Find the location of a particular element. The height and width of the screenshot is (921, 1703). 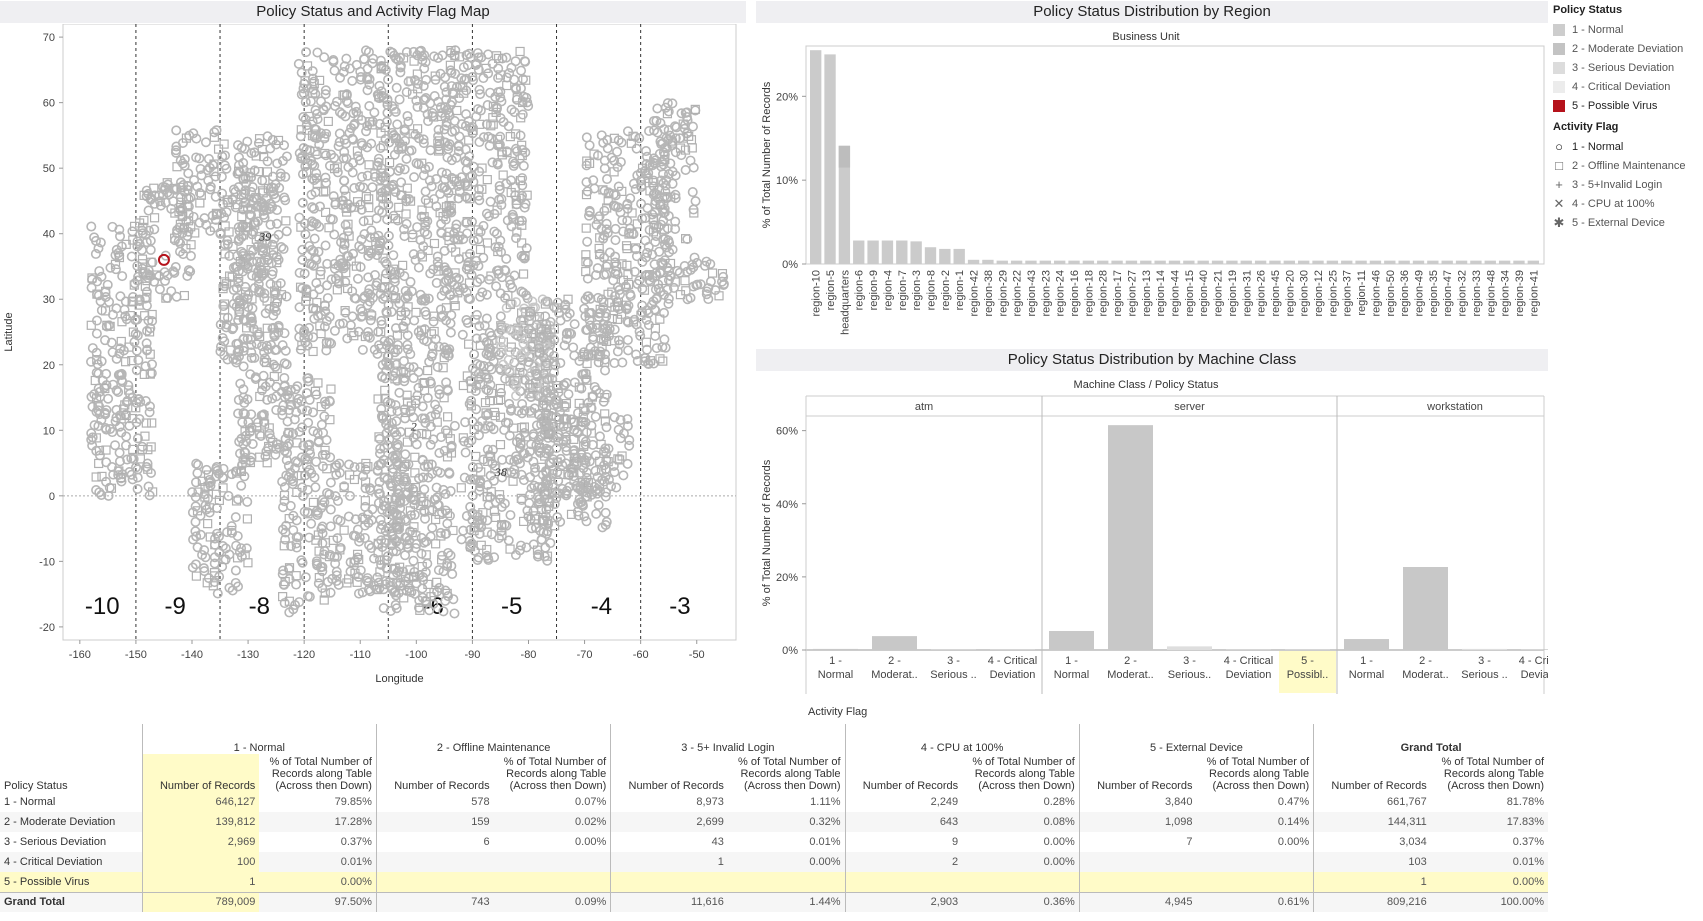

percent-cell: 100.00% is located at coordinates (1522, 902).